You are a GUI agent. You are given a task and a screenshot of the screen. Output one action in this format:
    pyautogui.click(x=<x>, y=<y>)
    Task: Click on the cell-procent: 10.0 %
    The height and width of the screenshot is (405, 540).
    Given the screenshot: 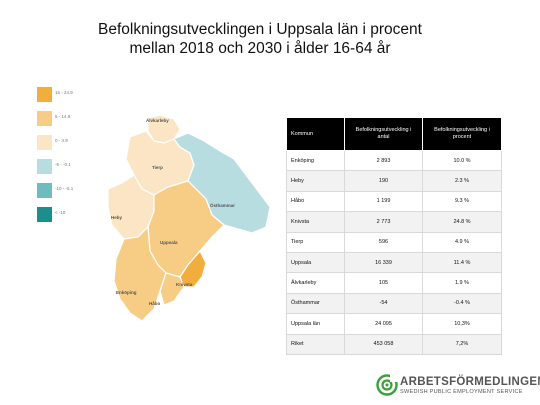 What is the action you would take?
    pyautogui.click(x=462, y=160)
    